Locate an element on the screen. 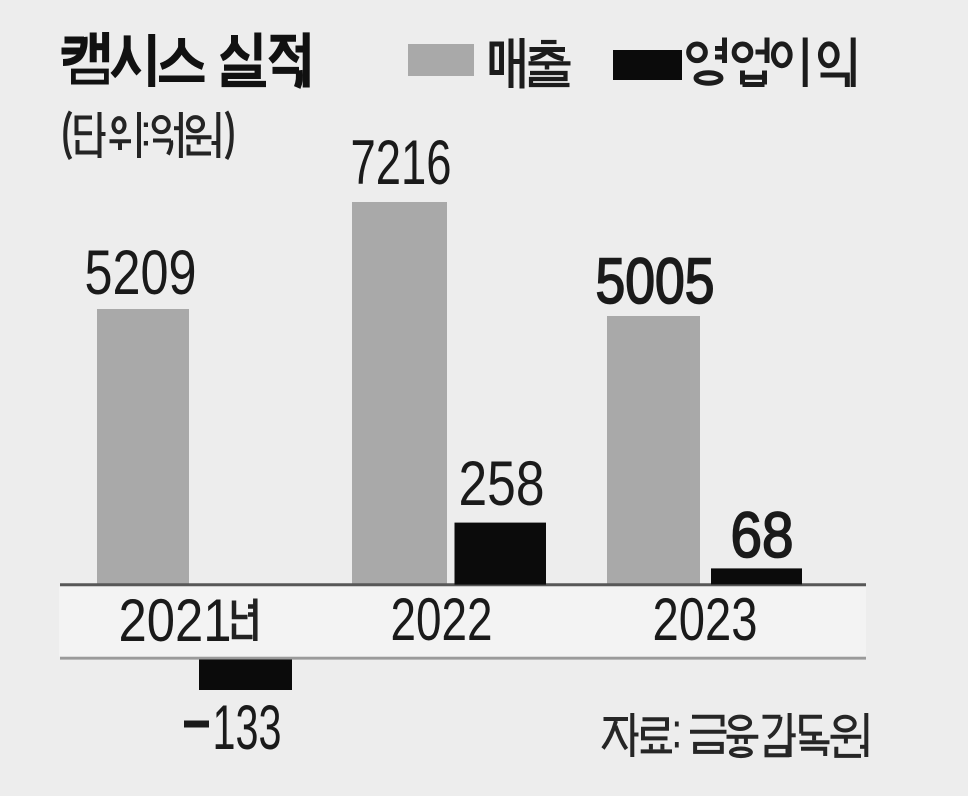  svg-text: 2022 is located at coordinates (442, 619).